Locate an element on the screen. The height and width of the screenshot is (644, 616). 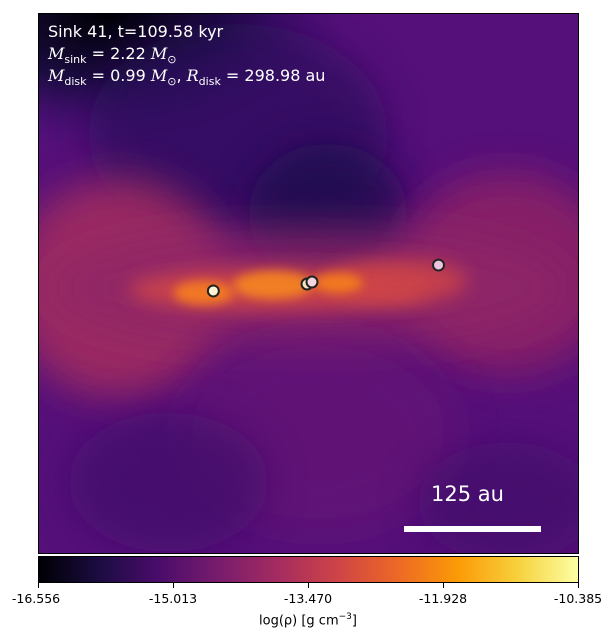
colorbar-tick-label: -10.385 is located at coordinates (578, 598).